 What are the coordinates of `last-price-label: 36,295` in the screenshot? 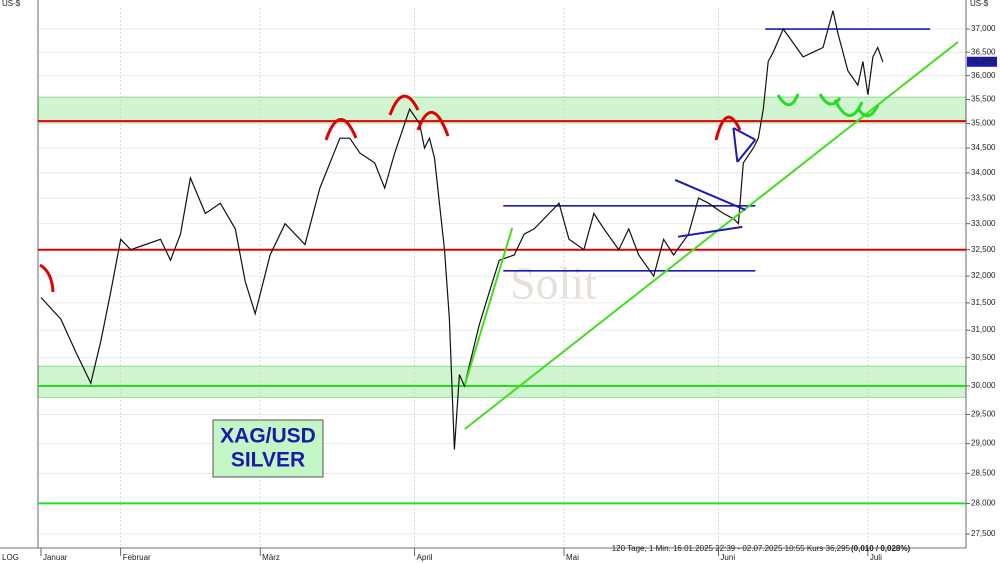 It's located at (982, 61).